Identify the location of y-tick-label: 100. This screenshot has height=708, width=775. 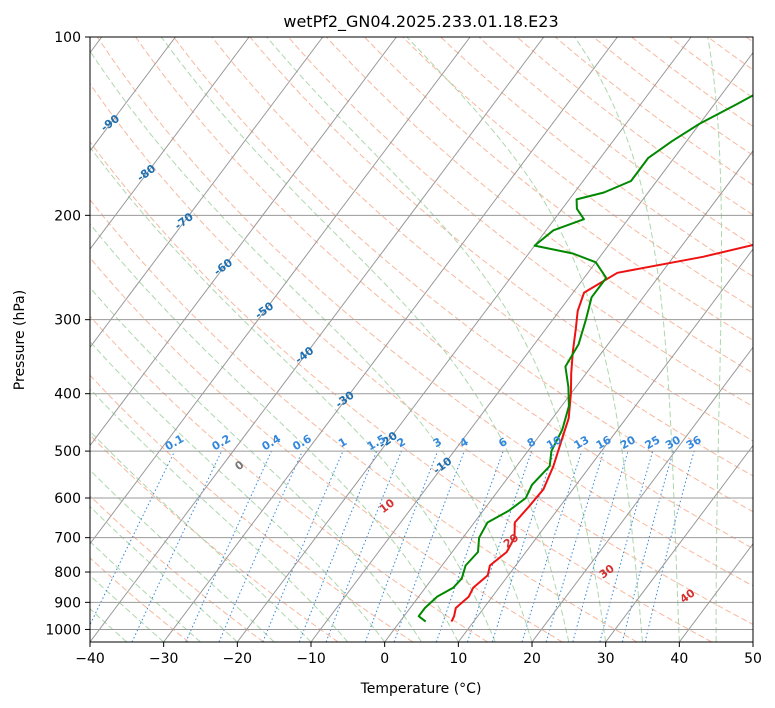
(67, 38).